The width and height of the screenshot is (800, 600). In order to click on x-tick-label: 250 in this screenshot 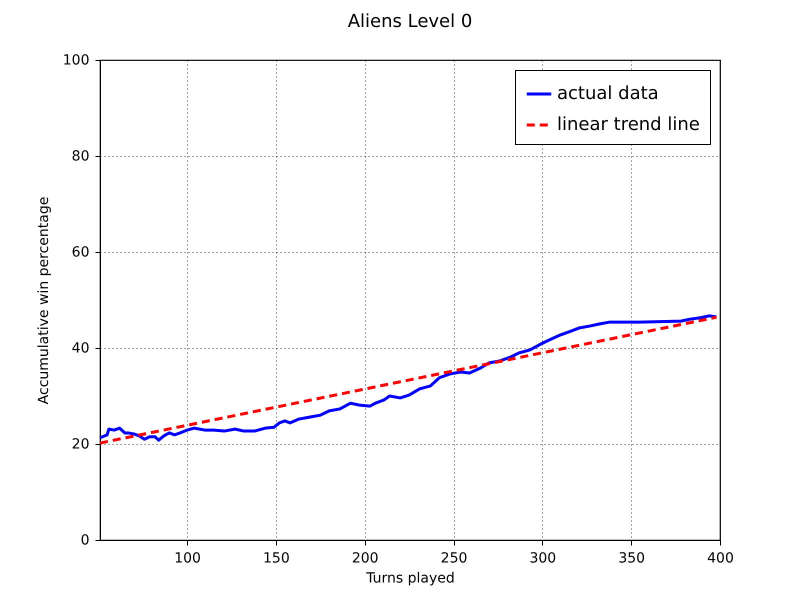, I will do `click(454, 558)`.